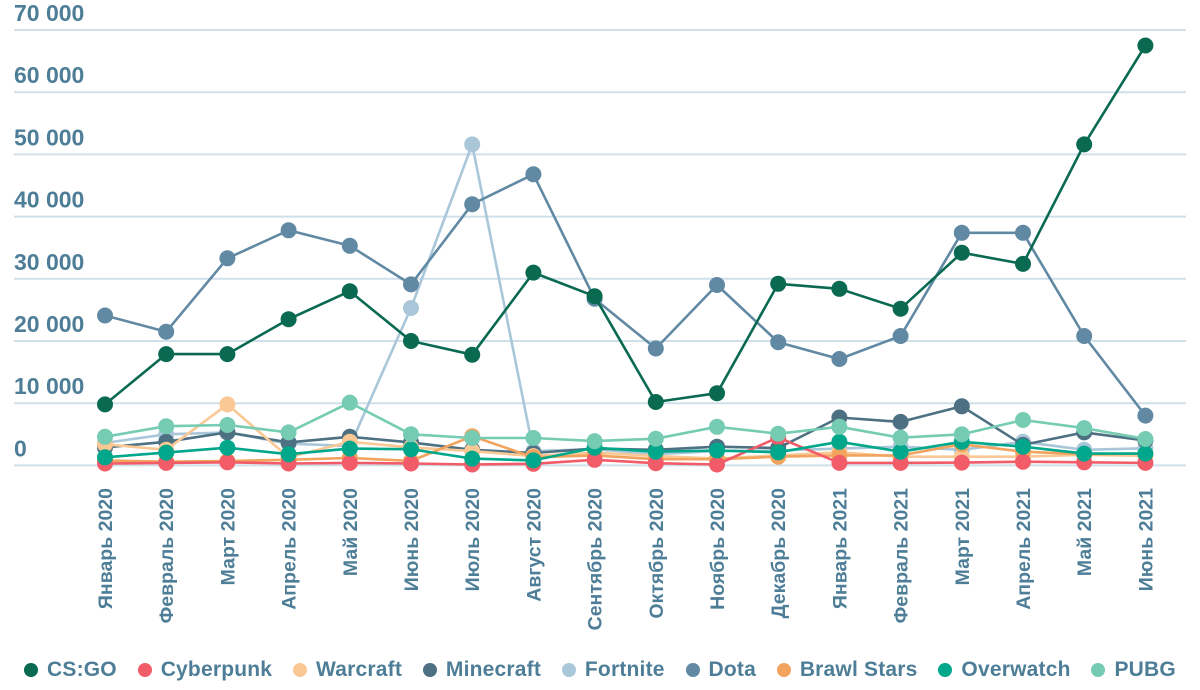 The width and height of the screenshot is (1200, 690). I want to click on legend-item-fortnite: Fortnite, so click(613, 670).